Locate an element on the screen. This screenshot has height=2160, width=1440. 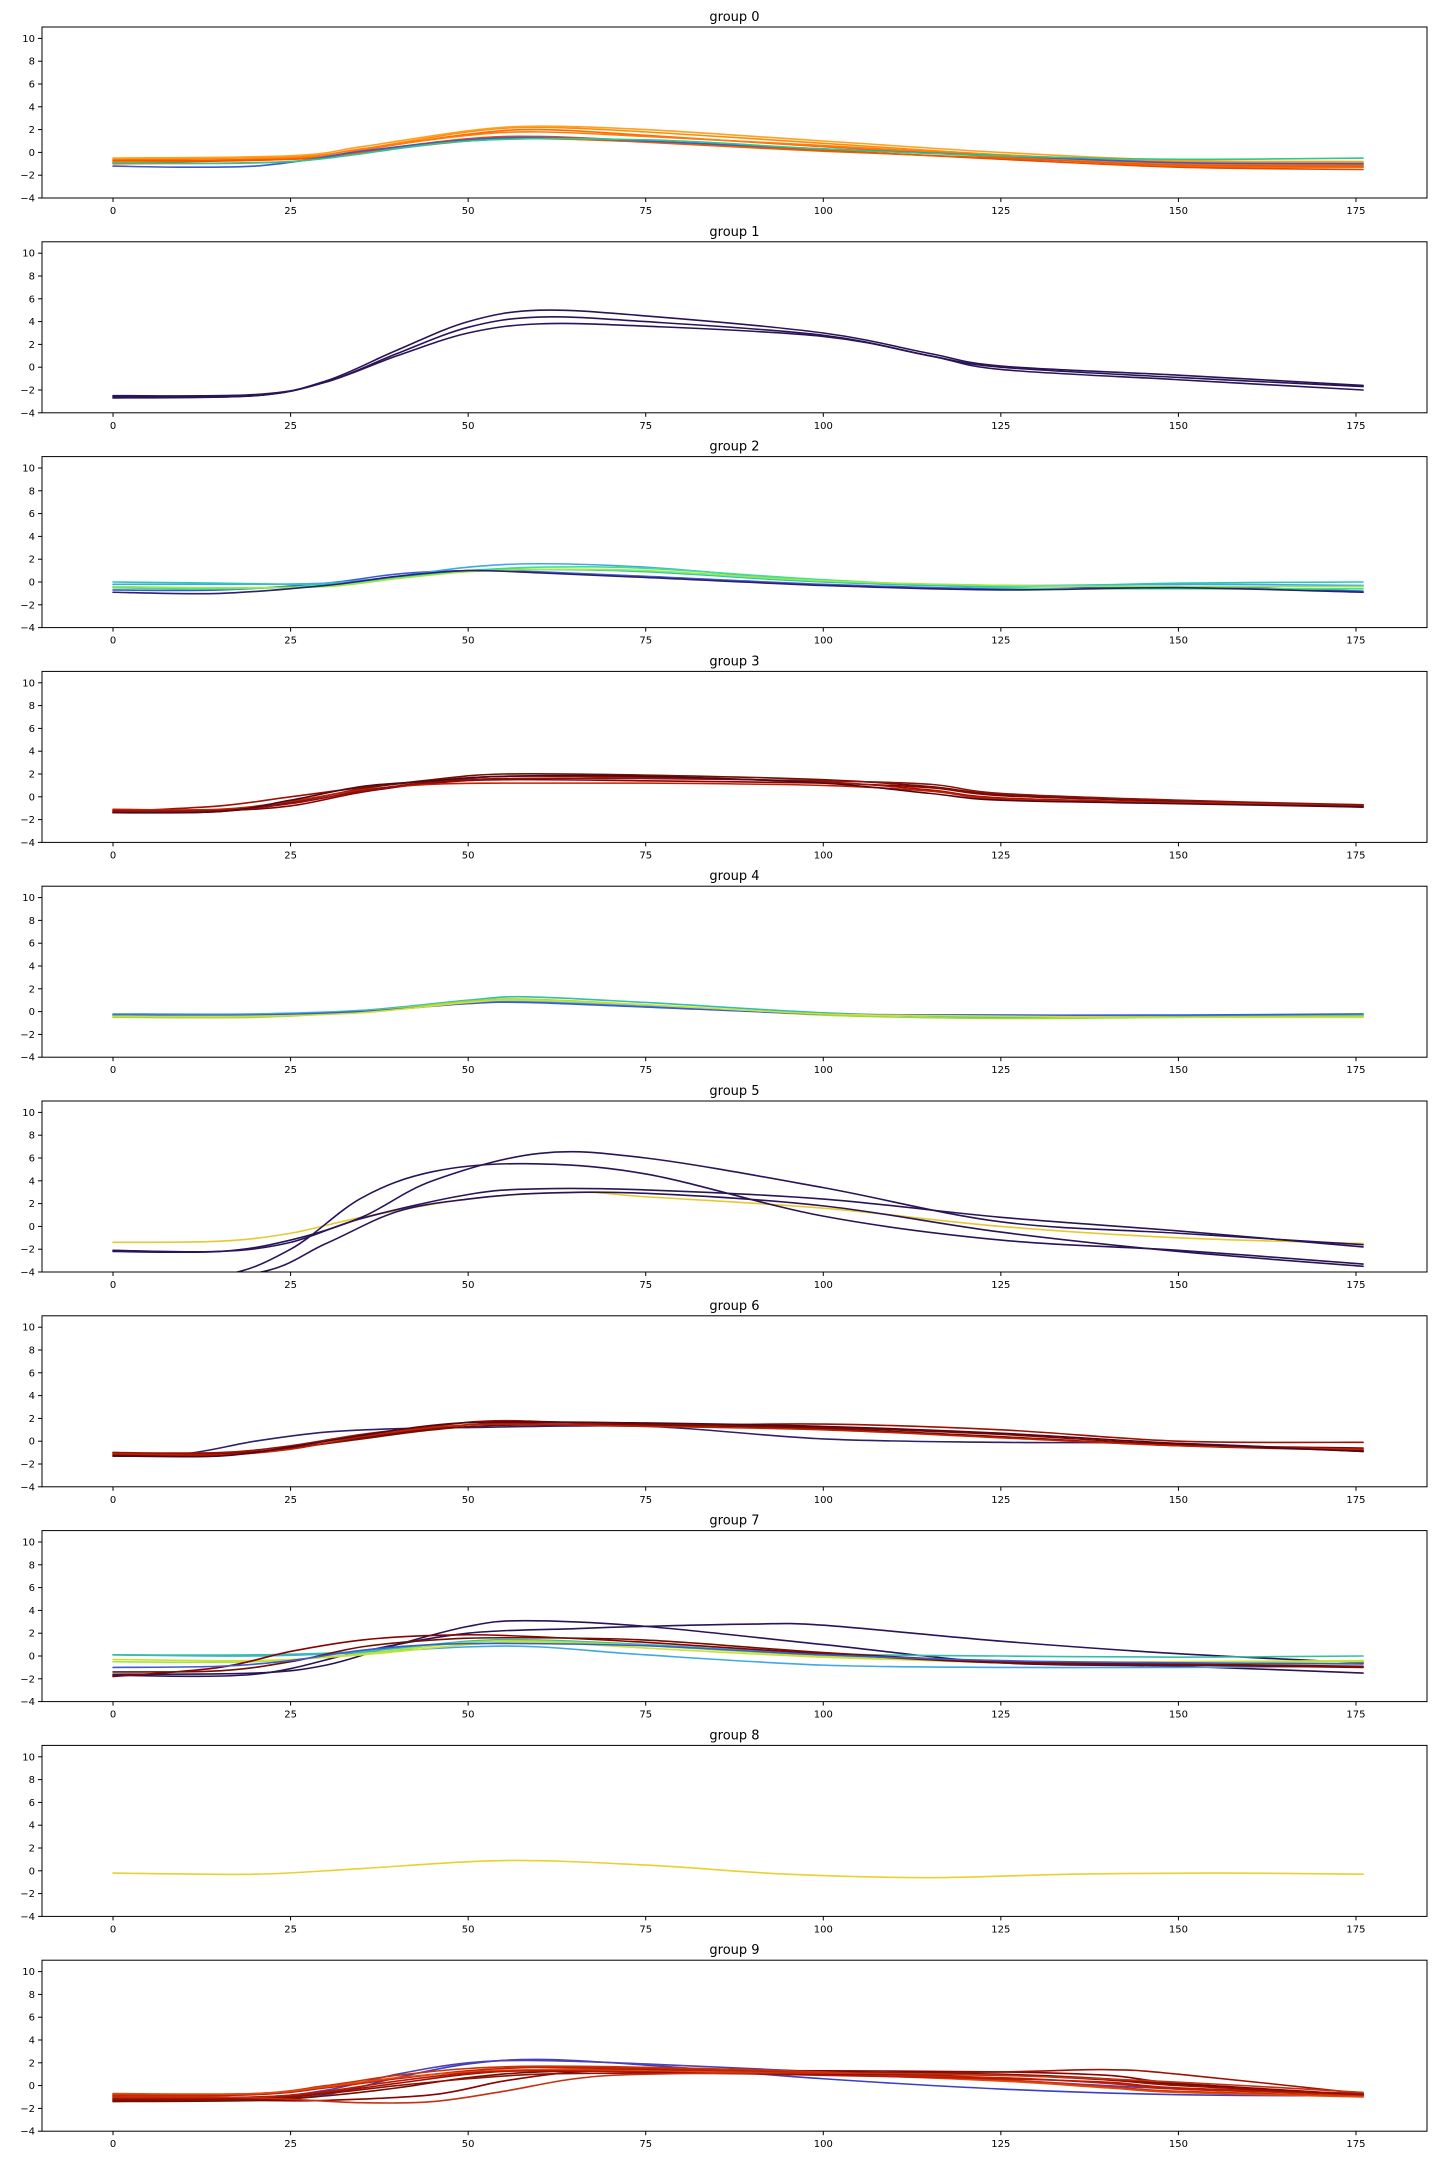
chart-group-1: group 1 0 25 50 75 100 125 150 175 −4 −2 0 2 4 6 8 10 is located at coordinates (724, 328).